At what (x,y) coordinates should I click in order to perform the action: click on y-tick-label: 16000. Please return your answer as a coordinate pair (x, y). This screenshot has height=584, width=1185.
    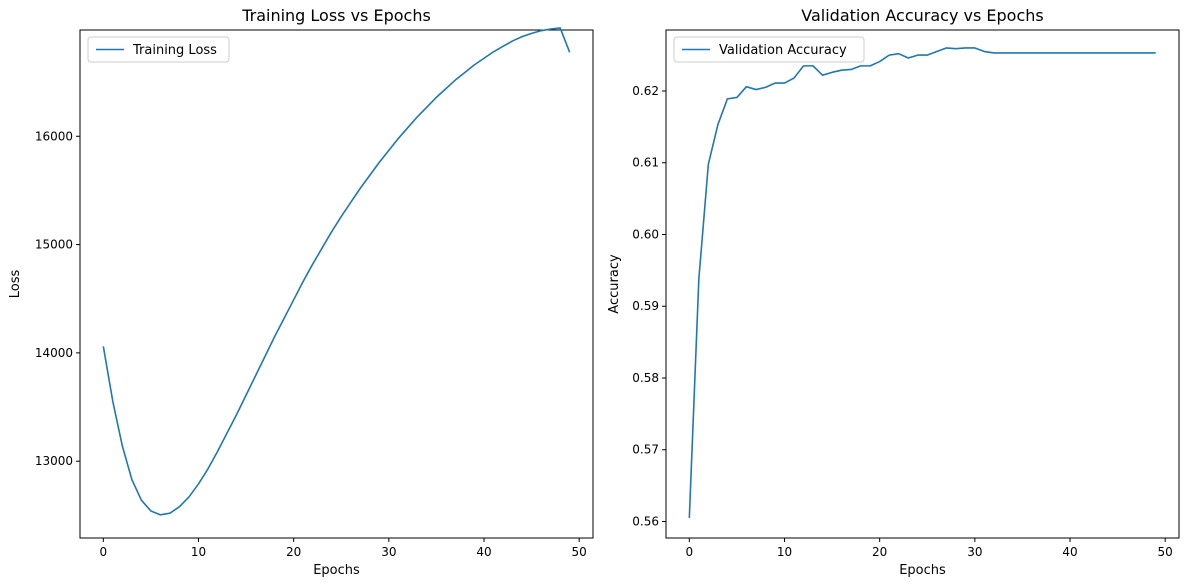
    Looking at the image, I should click on (54, 136).